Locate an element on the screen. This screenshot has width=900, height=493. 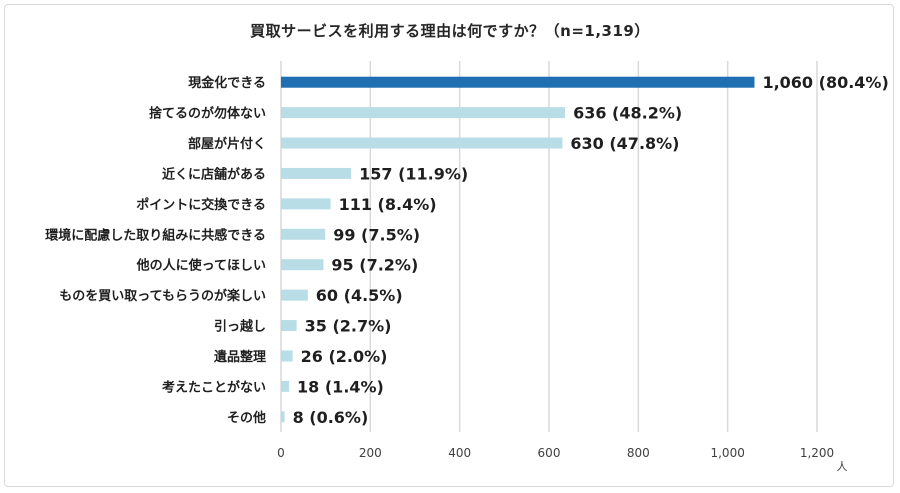
category-label: 考えたことがない is located at coordinates (214, 387).